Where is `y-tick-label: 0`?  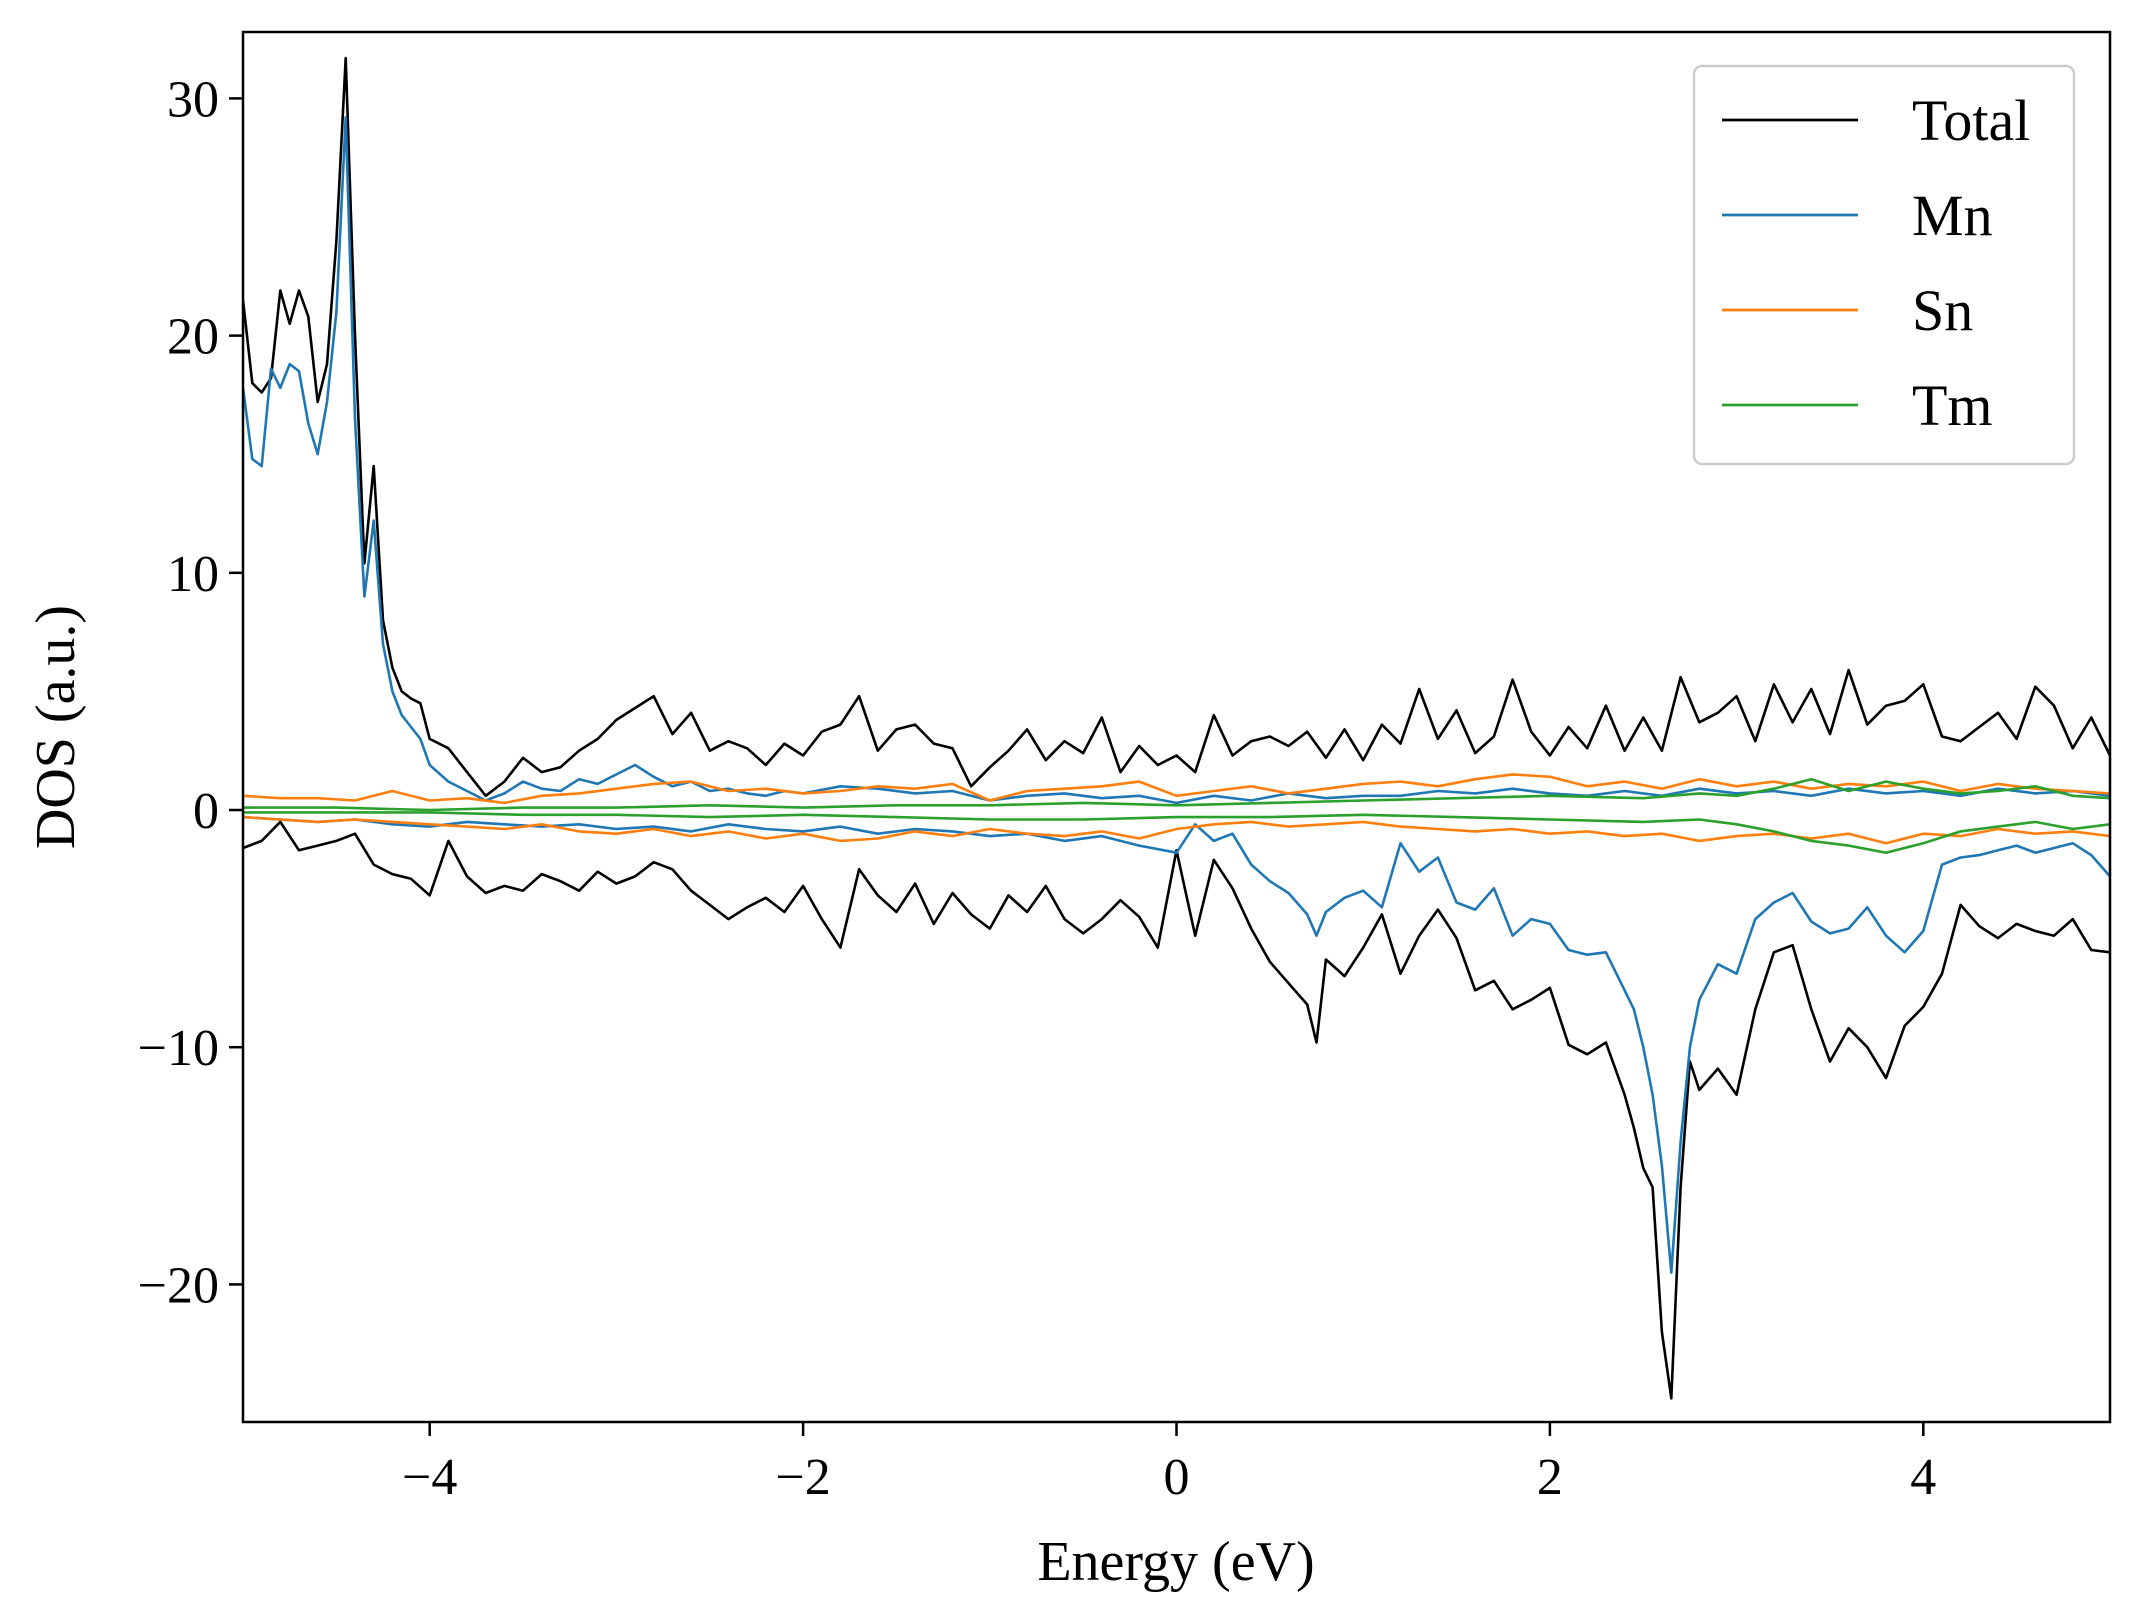 y-tick-label: 0 is located at coordinates (206, 811).